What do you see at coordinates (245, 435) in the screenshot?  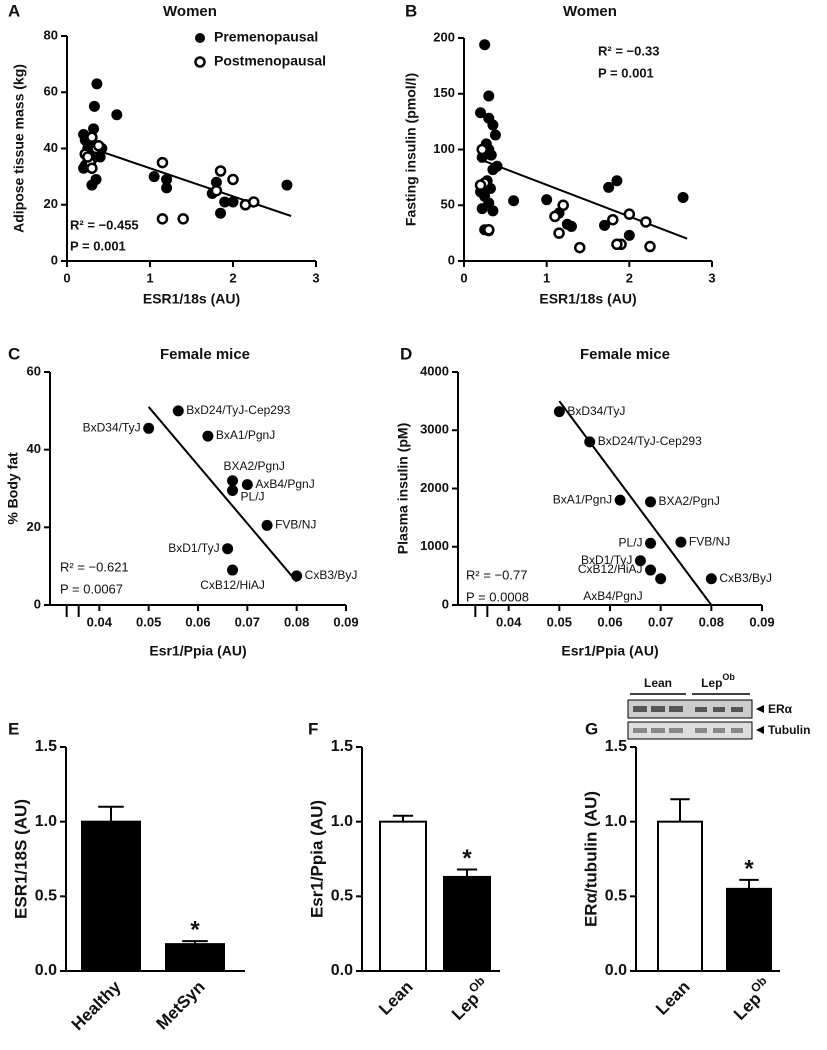 I see `point-label: BxA1/PgnJ` at bounding box center [245, 435].